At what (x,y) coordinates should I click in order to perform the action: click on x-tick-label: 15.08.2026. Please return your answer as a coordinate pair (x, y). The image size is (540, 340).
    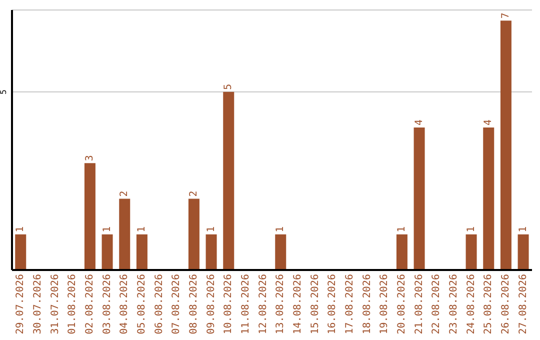
    Looking at the image, I should click on (315, 304).